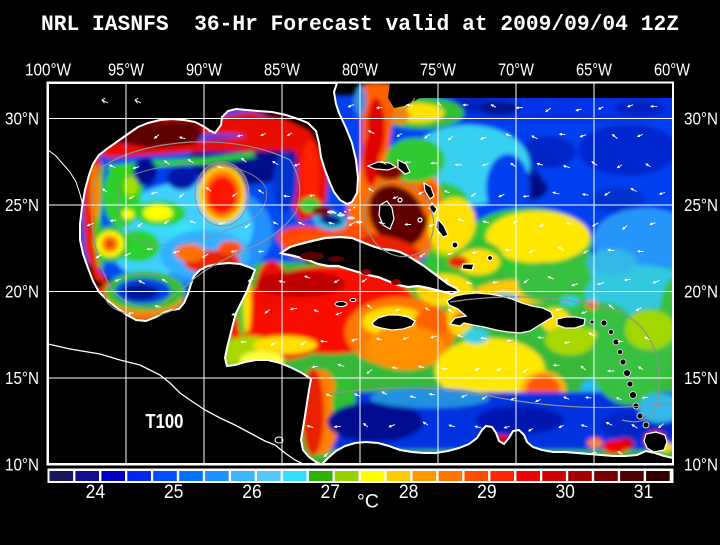 This screenshot has height=545, width=720. Describe the element at coordinates (164, 422) in the screenshot. I see `svg-text: T100` at that location.